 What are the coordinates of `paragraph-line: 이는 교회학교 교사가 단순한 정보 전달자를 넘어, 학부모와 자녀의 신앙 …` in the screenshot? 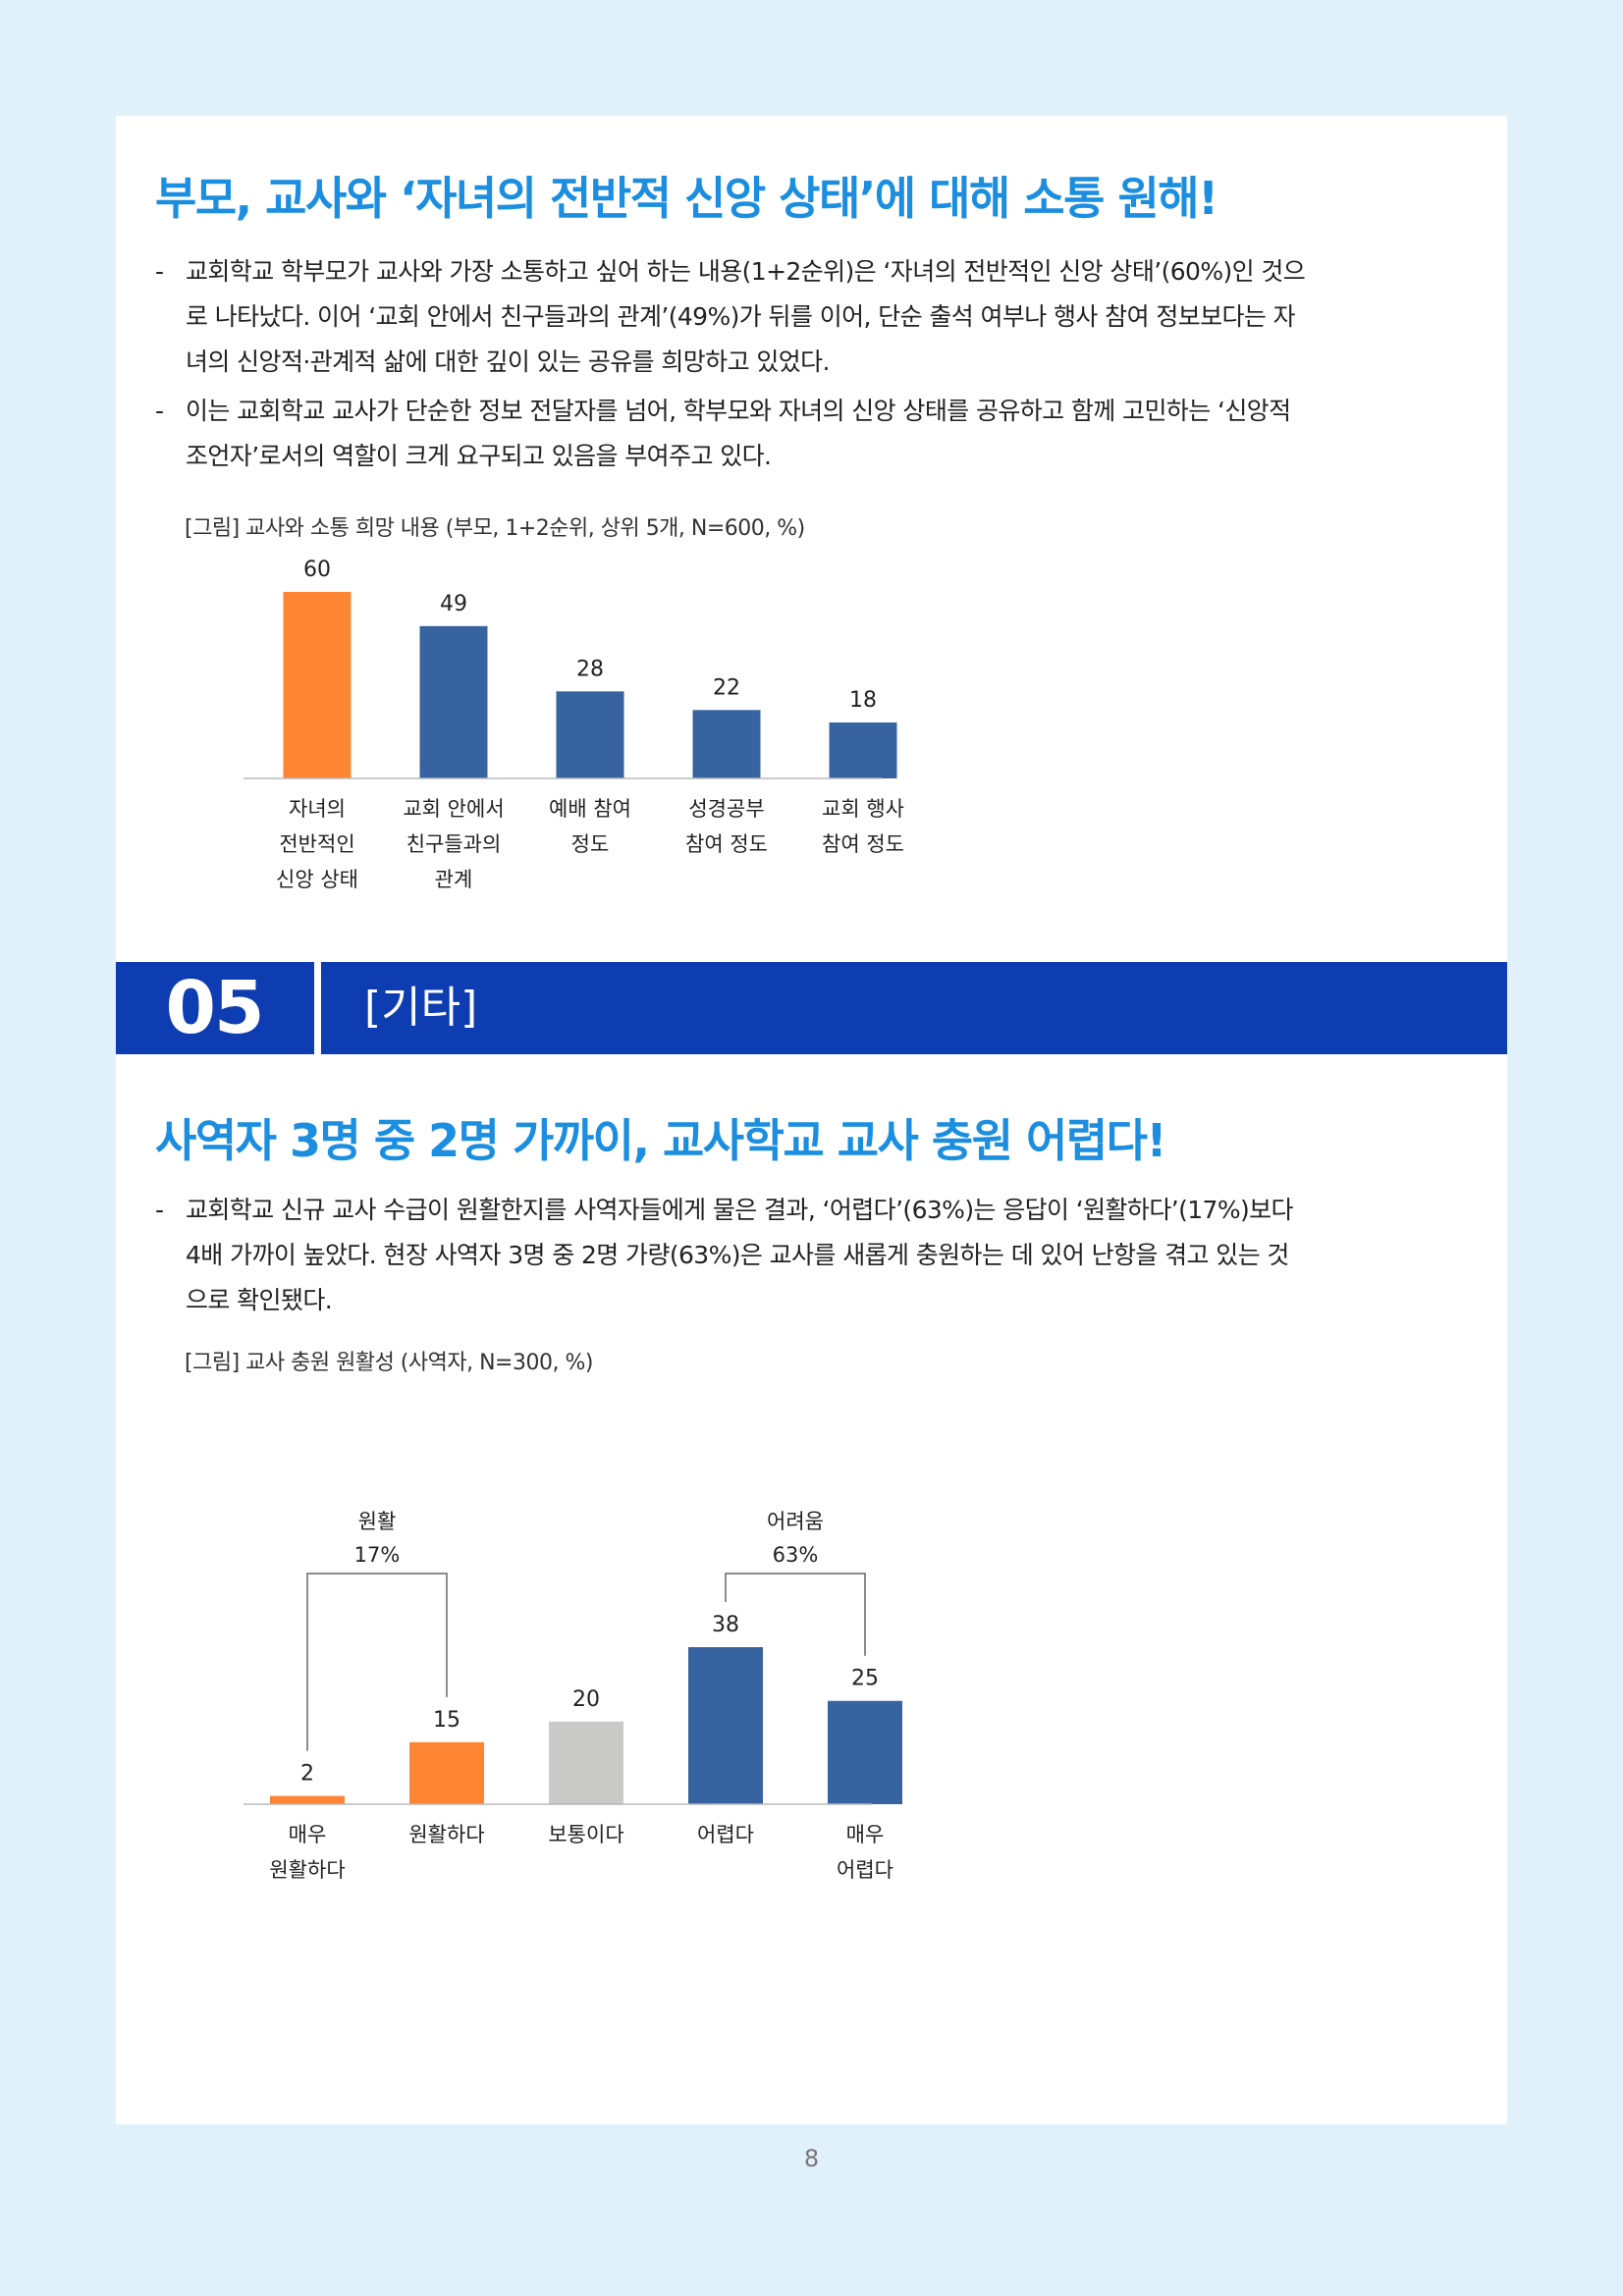 It's located at (738, 411).